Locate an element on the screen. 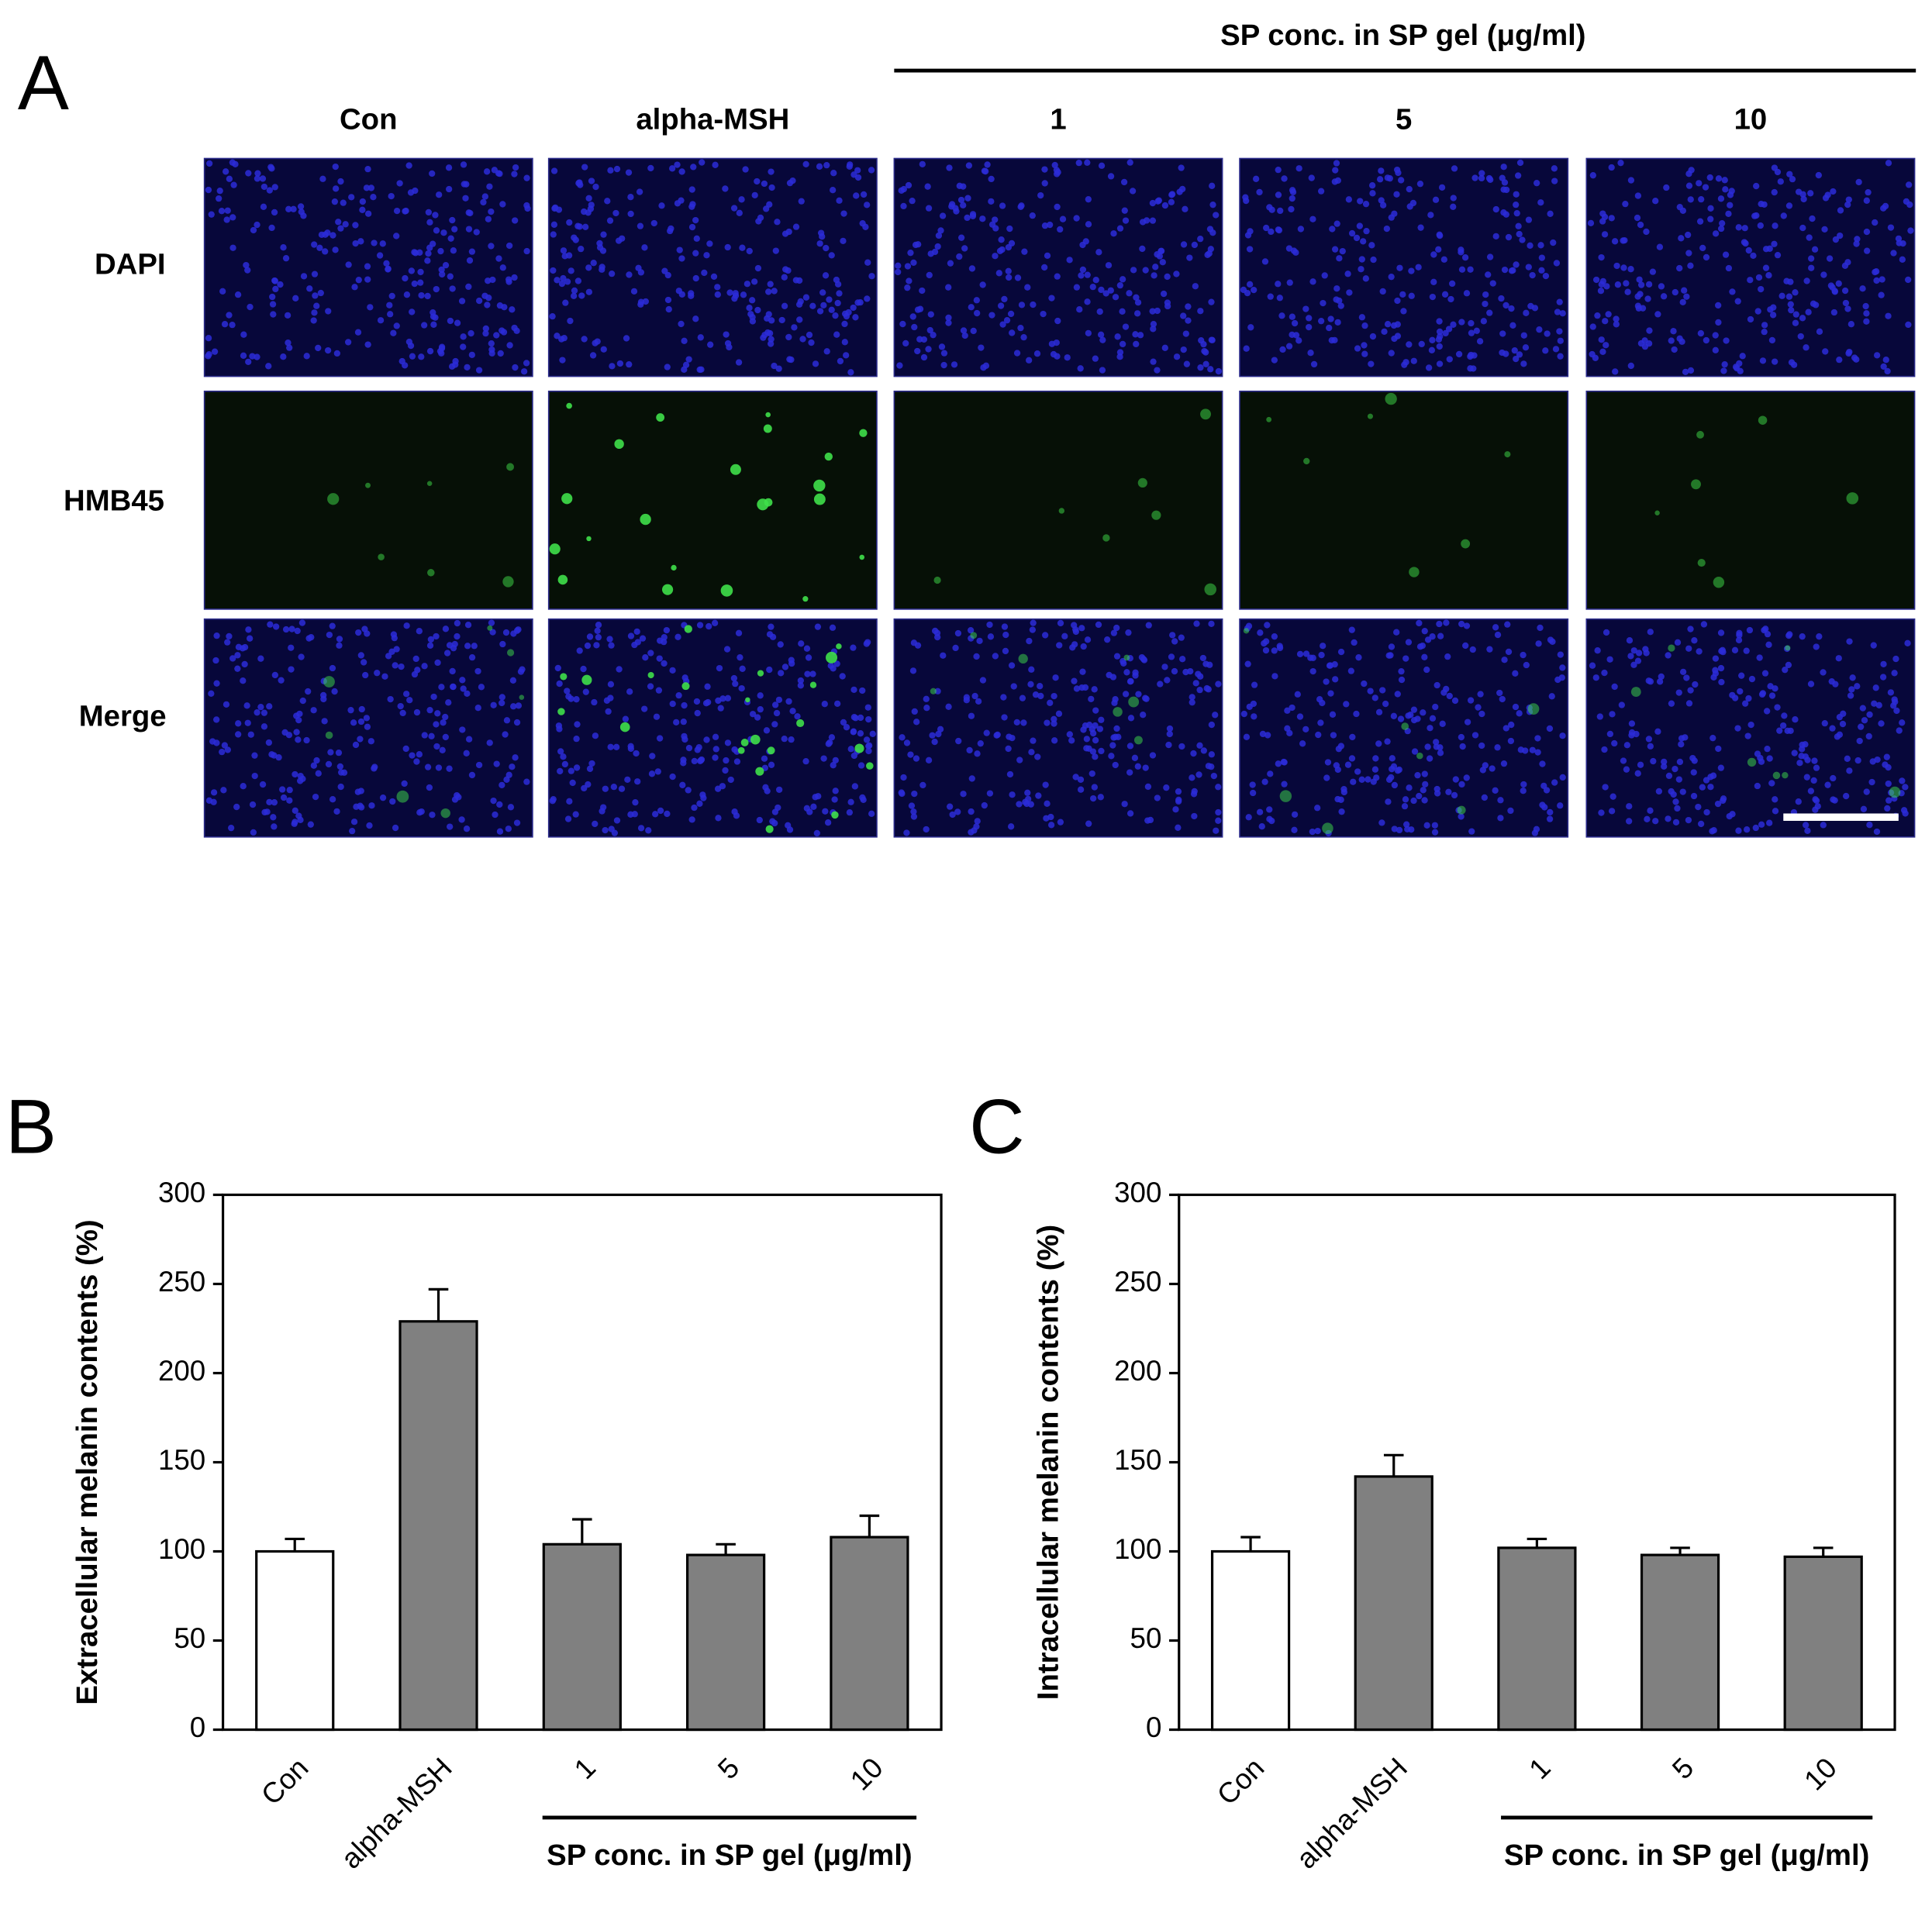  column-label: 1 is located at coordinates (1058, 119).